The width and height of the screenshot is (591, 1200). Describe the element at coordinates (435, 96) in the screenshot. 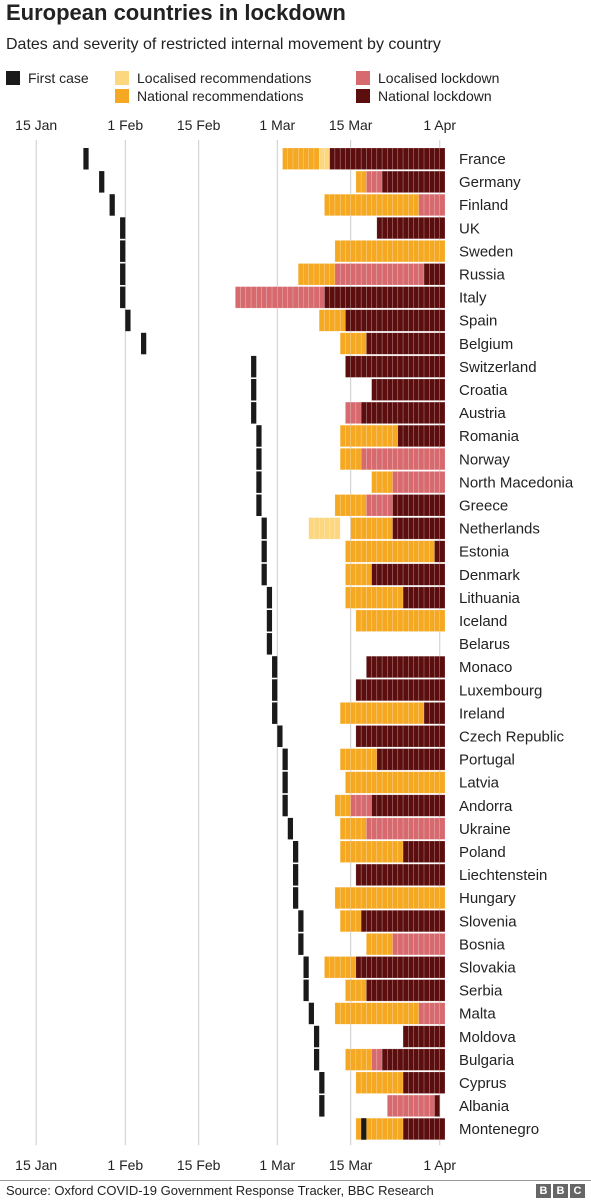

I see `legend-label-national-lockdown: National lockdown` at that location.